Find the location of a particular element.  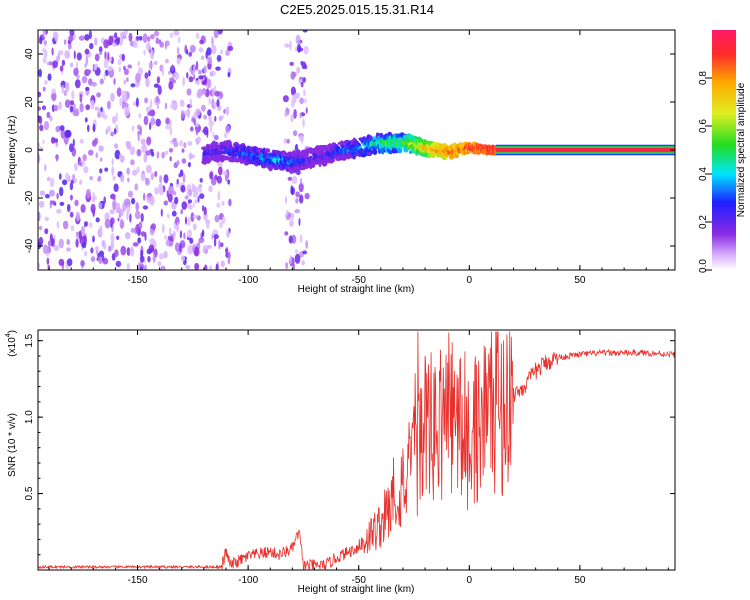

x-tick-label: -100 is located at coordinates (248, 580).